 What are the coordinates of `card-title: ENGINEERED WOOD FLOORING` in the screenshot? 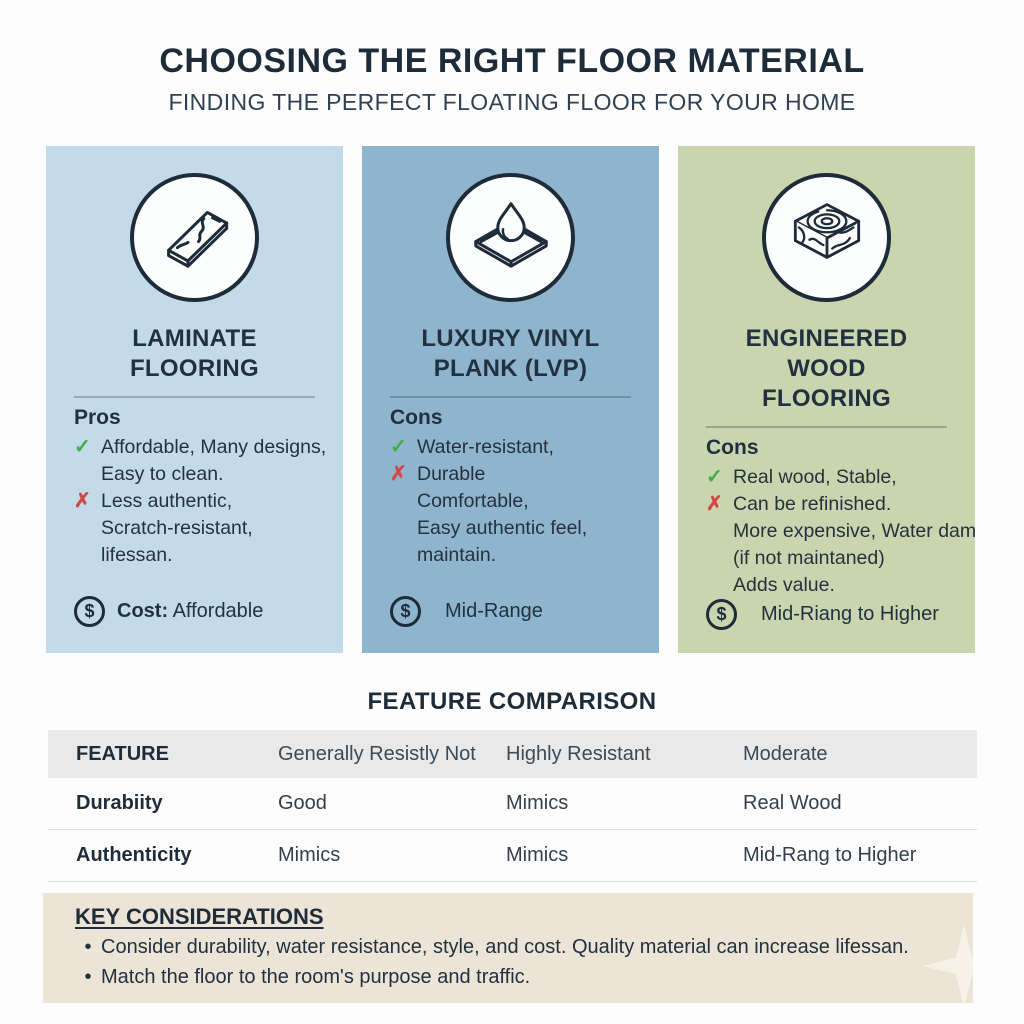 It's located at (826, 369).